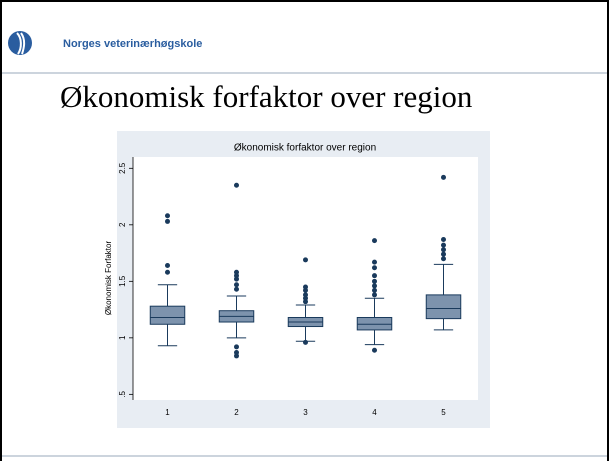 This screenshot has width=611, height=466. What do you see at coordinates (305, 412) in the screenshot?
I see `x-tick-label: 3` at bounding box center [305, 412].